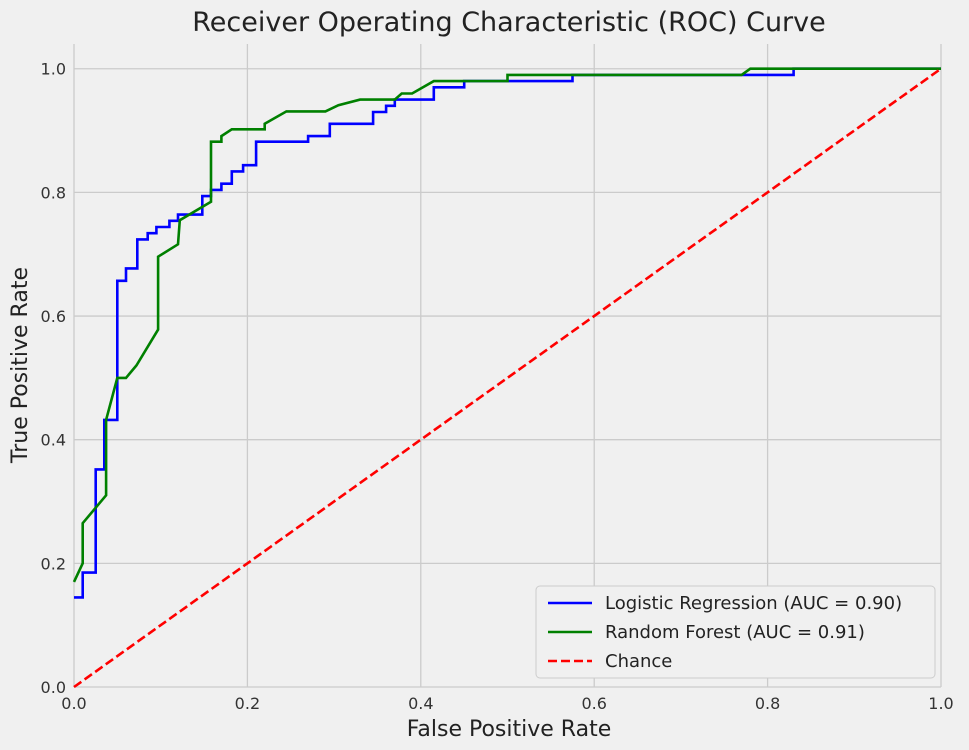 This screenshot has width=969, height=750. What do you see at coordinates (940, 703) in the screenshot?
I see `x-tick-label: 1.0` at bounding box center [940, 703].